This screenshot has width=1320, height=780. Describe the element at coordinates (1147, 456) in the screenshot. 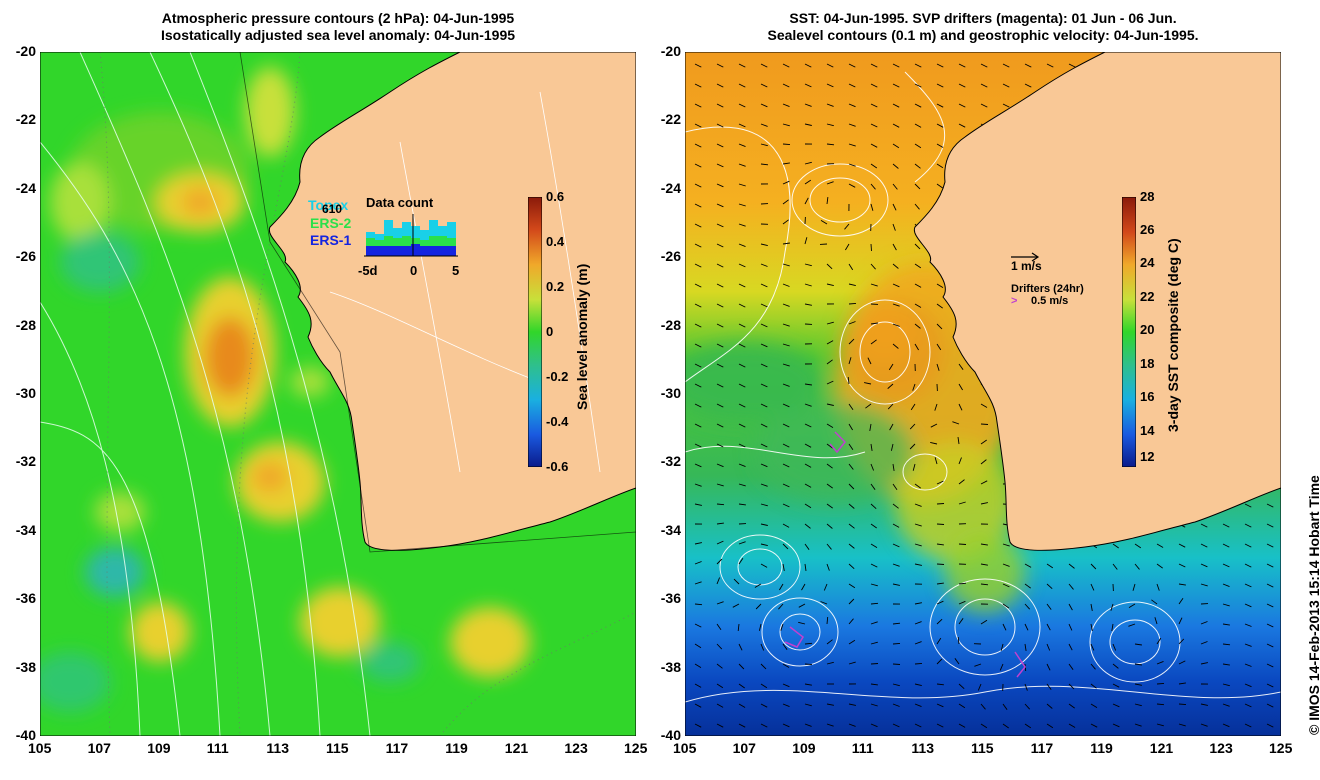

I see `sst-cbar-tick-8: 12` at that location.